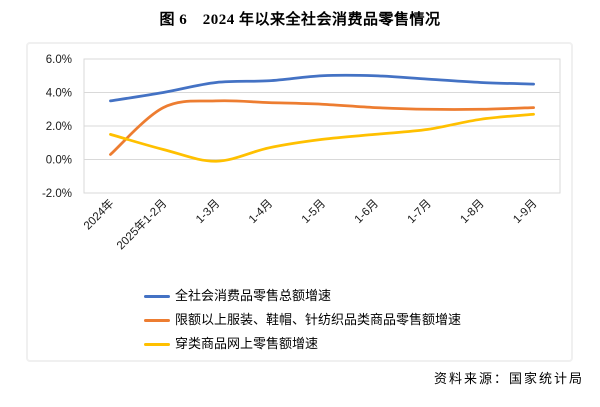 This screenshot has height=407, width=600. What do you see at coordinates (508, 378) in the screenshot?
I see `source-note: 资料来源：国家统计局` at bounding box center [508, 378].